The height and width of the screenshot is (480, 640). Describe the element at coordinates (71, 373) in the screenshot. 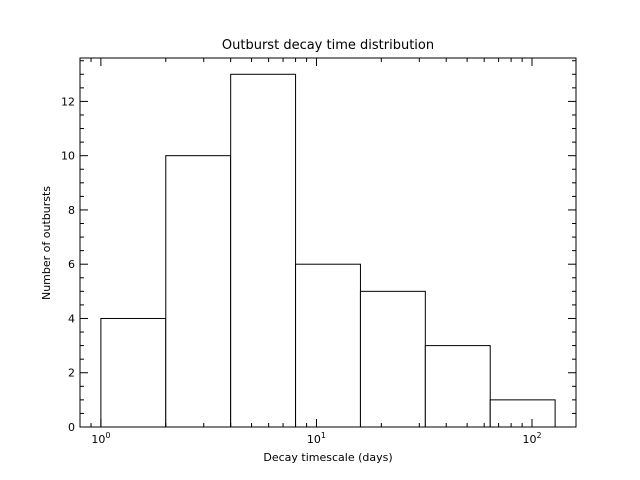

I see `y-tick-label: 2` at that location.